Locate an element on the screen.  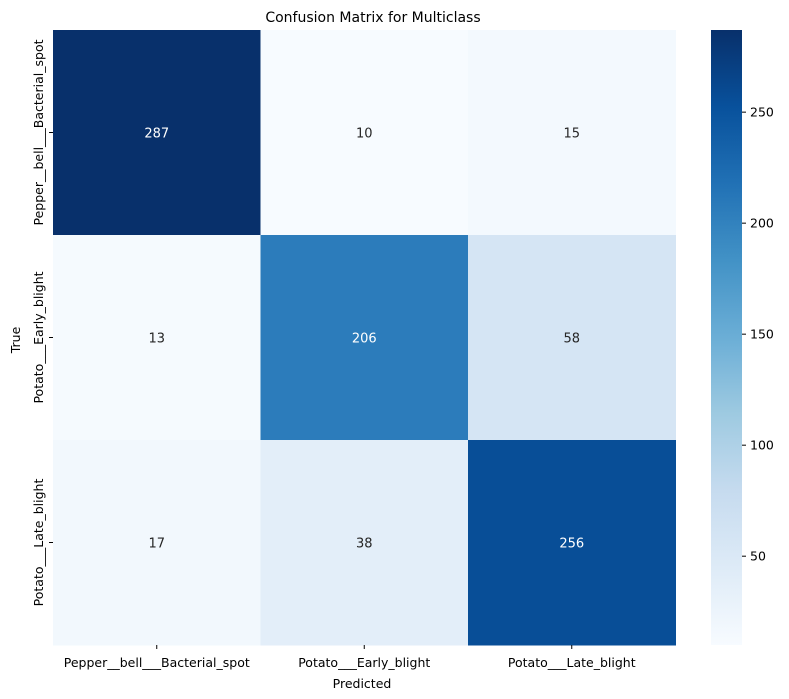
cell-value-label: 17 is located at coordinates (156, 544).